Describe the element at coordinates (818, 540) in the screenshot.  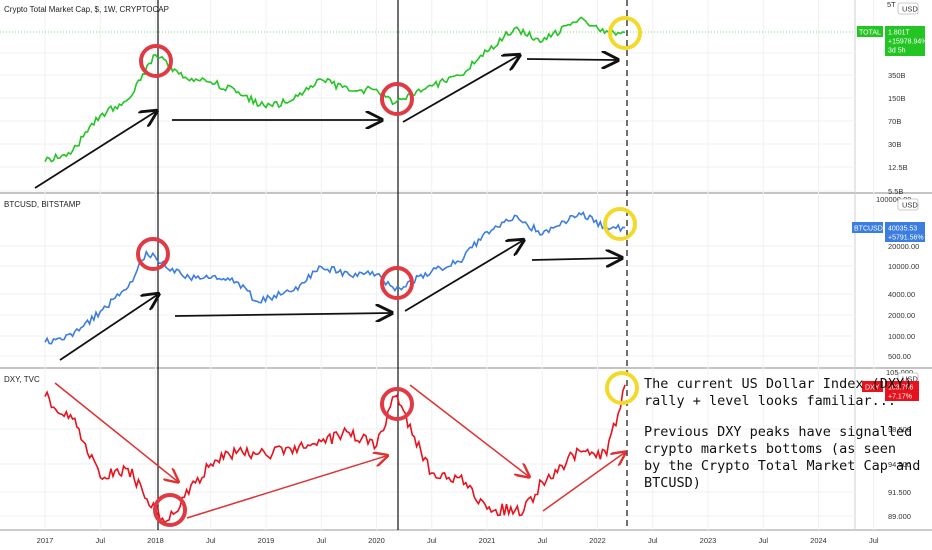
I see `x-axis-label: 2024` at that location.